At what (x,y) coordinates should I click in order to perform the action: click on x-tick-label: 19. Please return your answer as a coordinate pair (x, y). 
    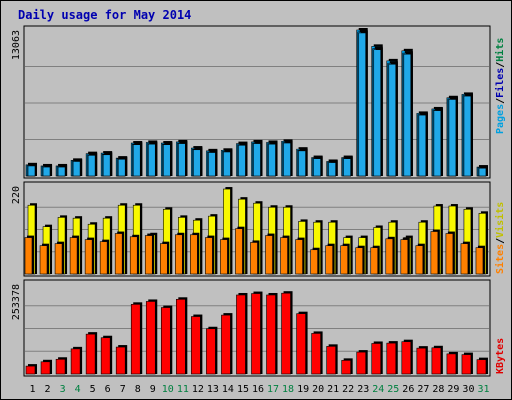
    Looking at the image, I should click on (303, 389).